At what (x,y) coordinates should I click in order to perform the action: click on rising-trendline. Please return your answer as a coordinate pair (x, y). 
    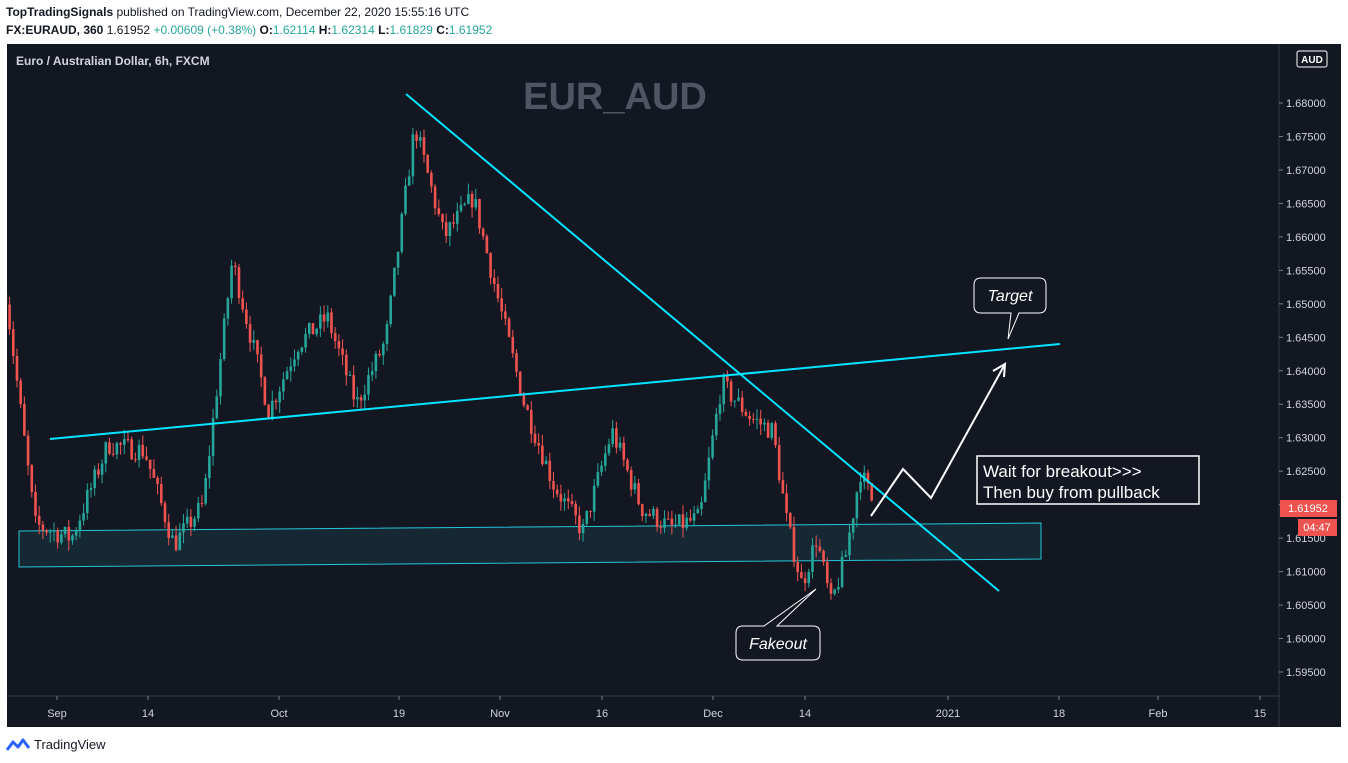
    Looking at the image, I should click on (555, 391).